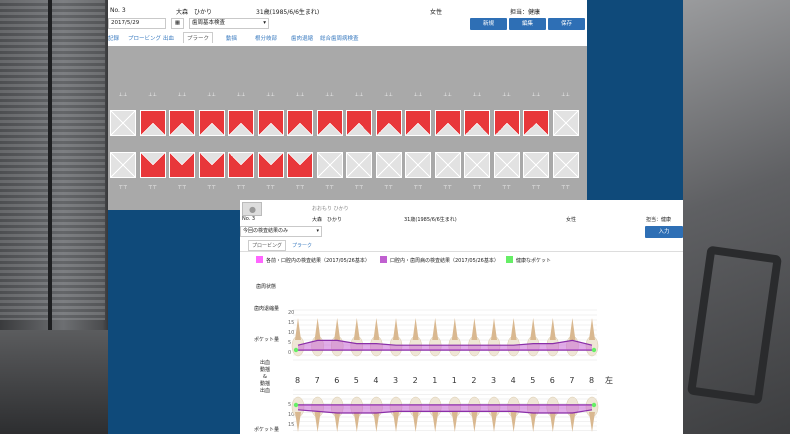  Describe the element at coordinates (571, 380) in the screenshot. I see `tooth-number: 7` at that location.